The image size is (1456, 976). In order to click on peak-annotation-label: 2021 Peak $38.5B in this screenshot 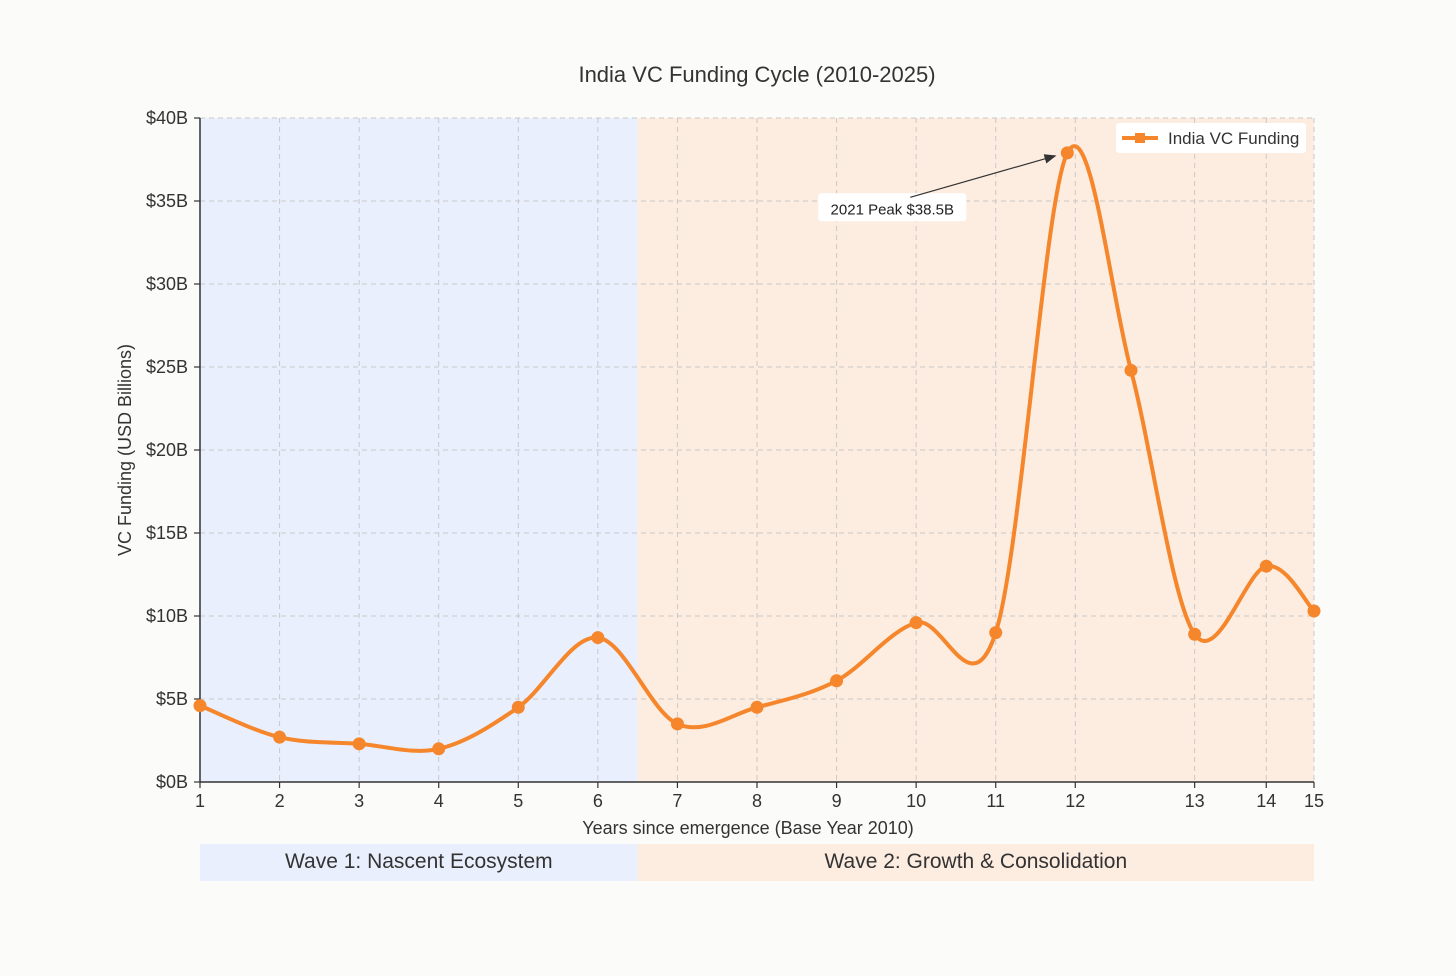, I will do `click(892, 209)`.